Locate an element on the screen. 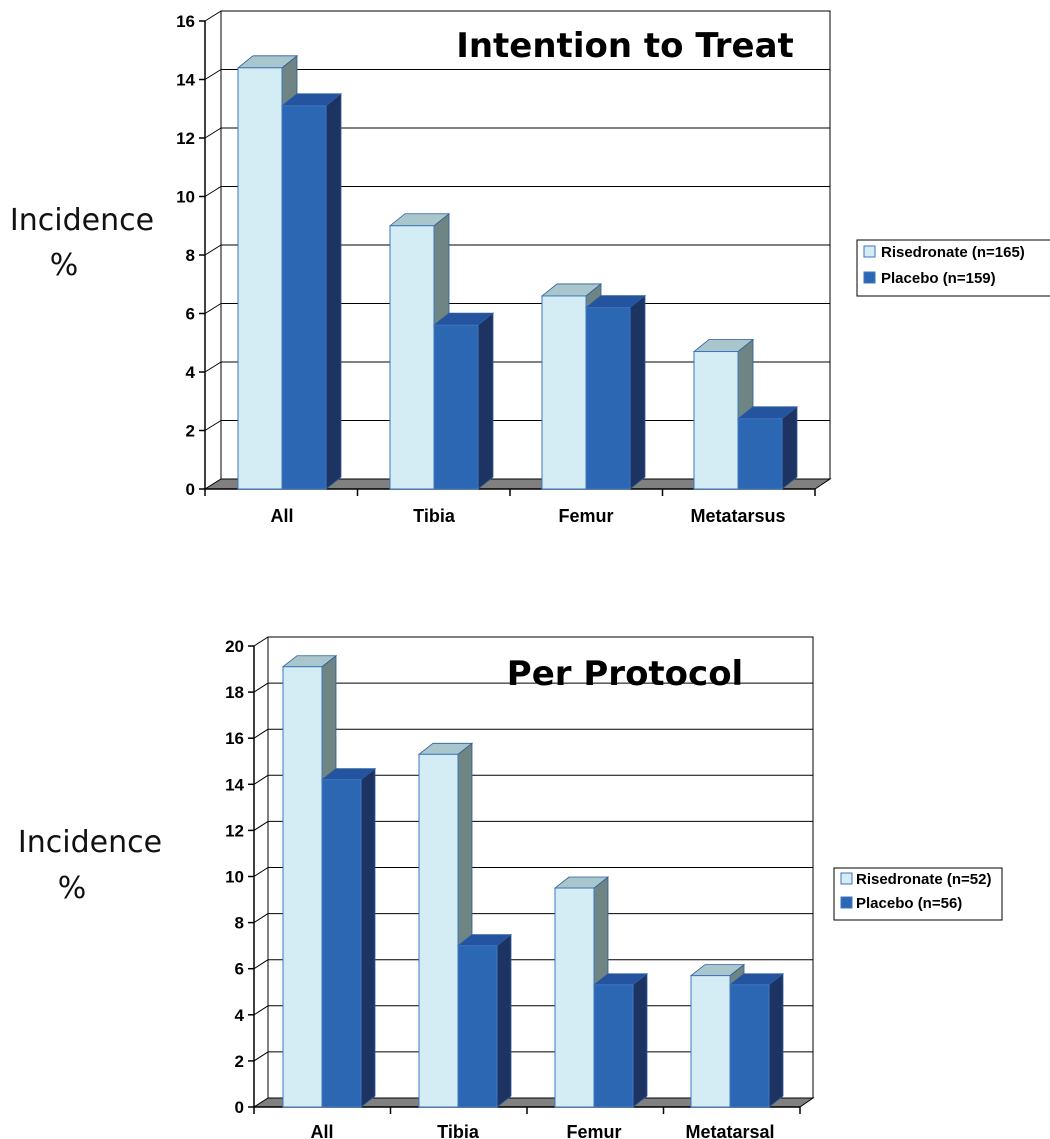 The image size is (1050, 1139). y-tick-label: 20 is located at coordinates (234, 646).